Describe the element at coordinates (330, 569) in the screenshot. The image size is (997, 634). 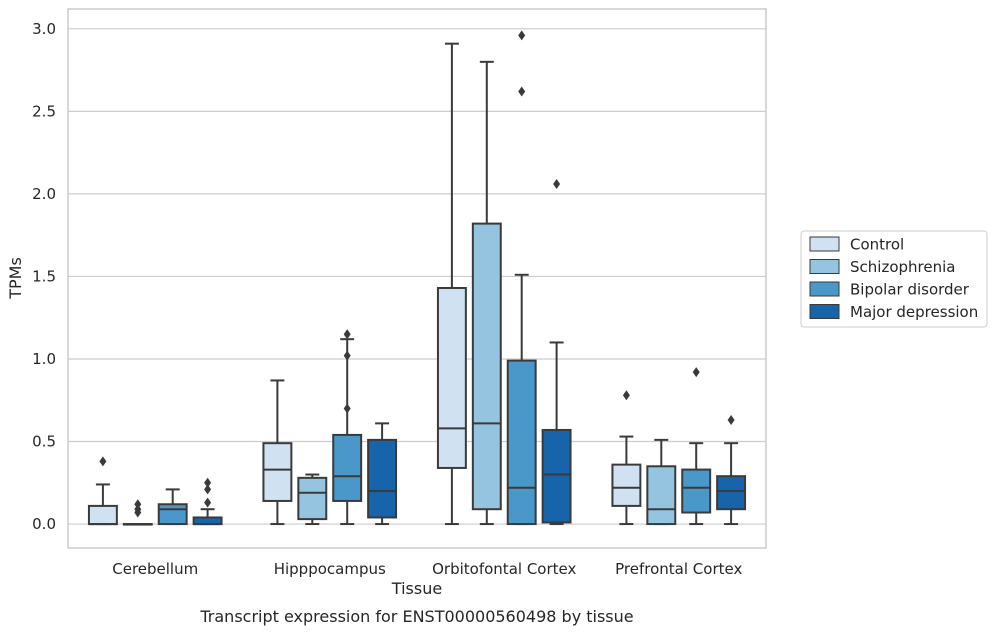
I see `x-tick-label: Hipppocampus` at that location.